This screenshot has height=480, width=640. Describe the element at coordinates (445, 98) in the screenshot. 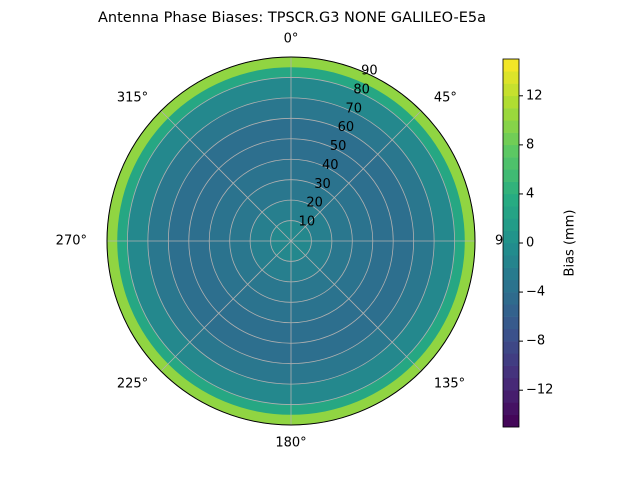

I see `theta-tick-label: 45°` at that location.